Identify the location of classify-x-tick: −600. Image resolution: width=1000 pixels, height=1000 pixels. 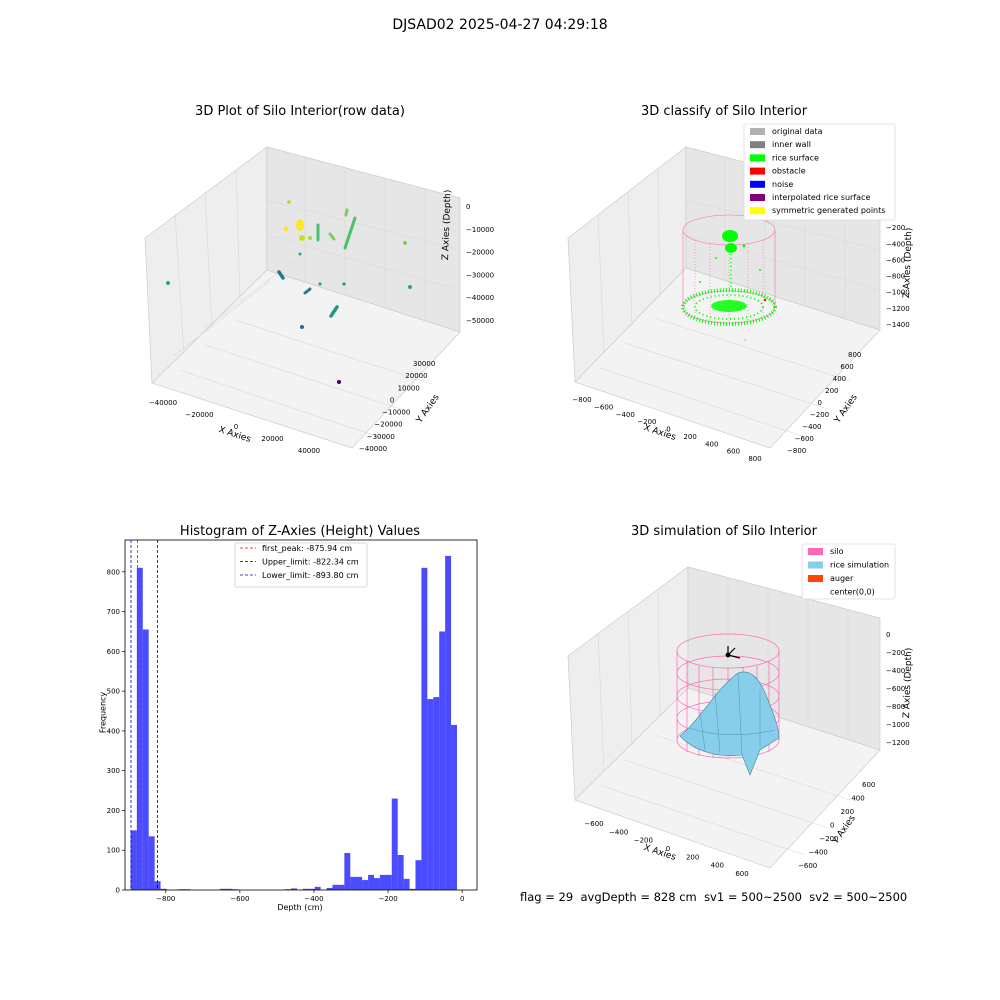
(603, 407).